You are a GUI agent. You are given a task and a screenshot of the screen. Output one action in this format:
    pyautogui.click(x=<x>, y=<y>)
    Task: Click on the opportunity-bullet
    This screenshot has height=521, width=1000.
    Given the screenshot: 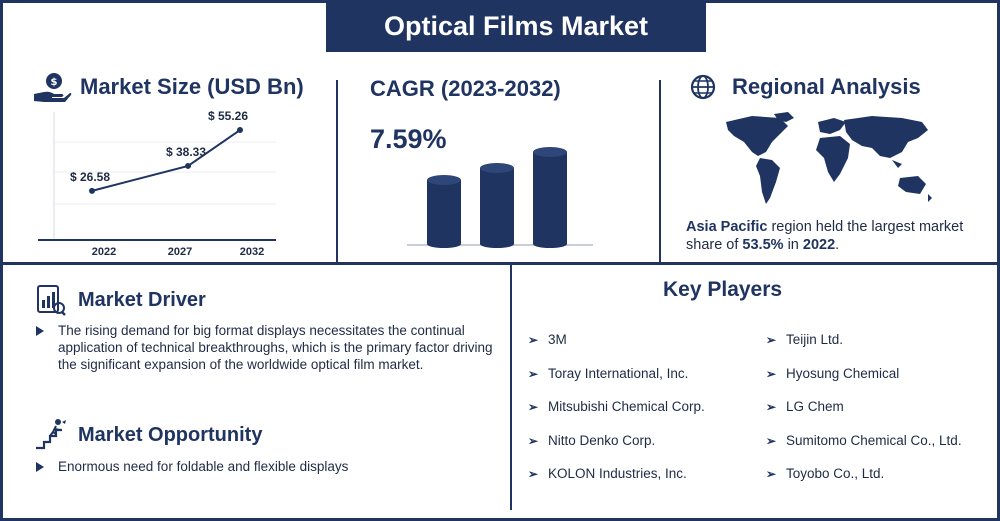 What is the action you would take?
    pyautogui.click(x=40, y=467)
    